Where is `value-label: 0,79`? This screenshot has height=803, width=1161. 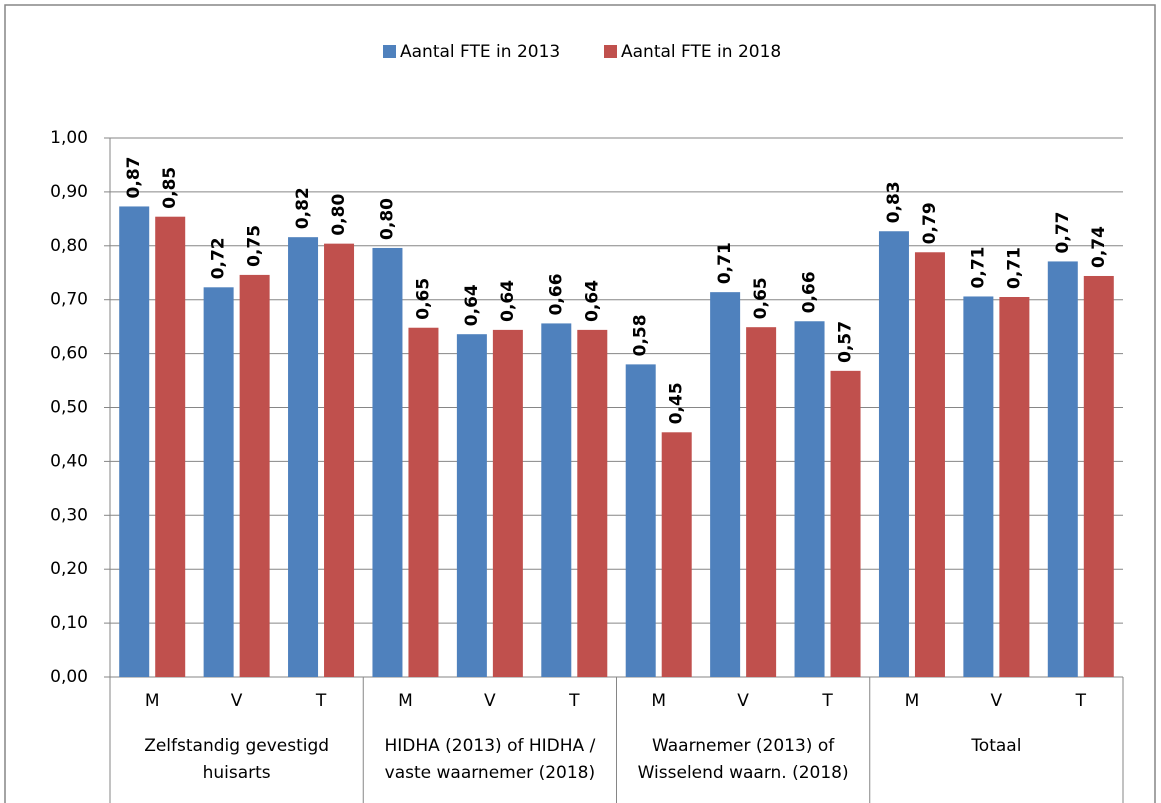 value-label: 0,79 is located at coordinates (930, 223).